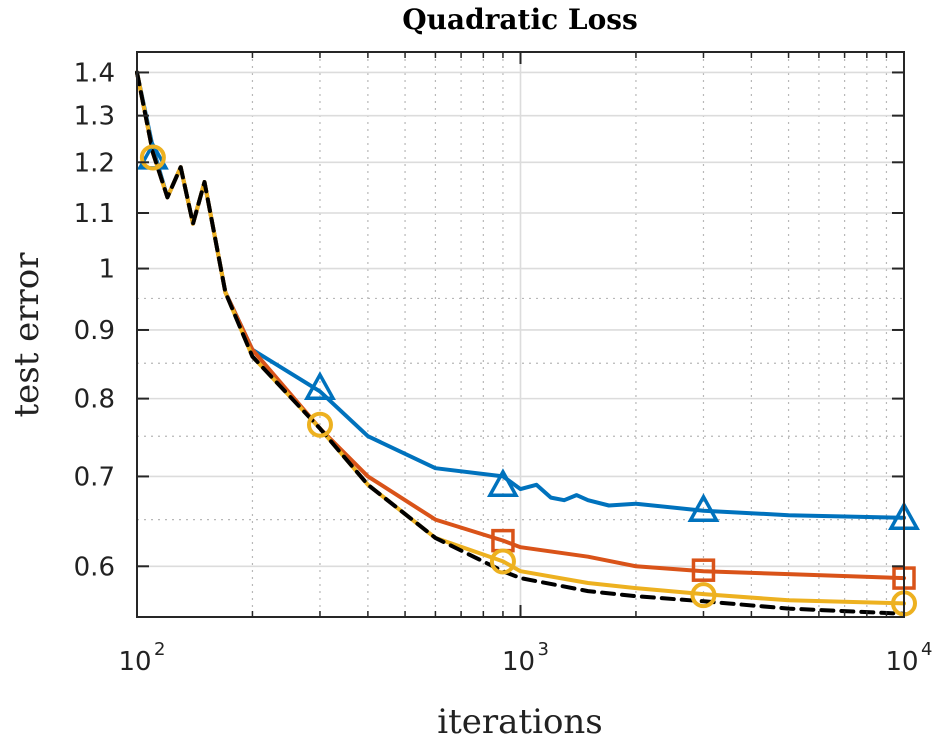 The image size is (934, 743). Describe the element at coordinates (94, 477) in the screenshot. I see `y-tick-label: 0.7` at that location.